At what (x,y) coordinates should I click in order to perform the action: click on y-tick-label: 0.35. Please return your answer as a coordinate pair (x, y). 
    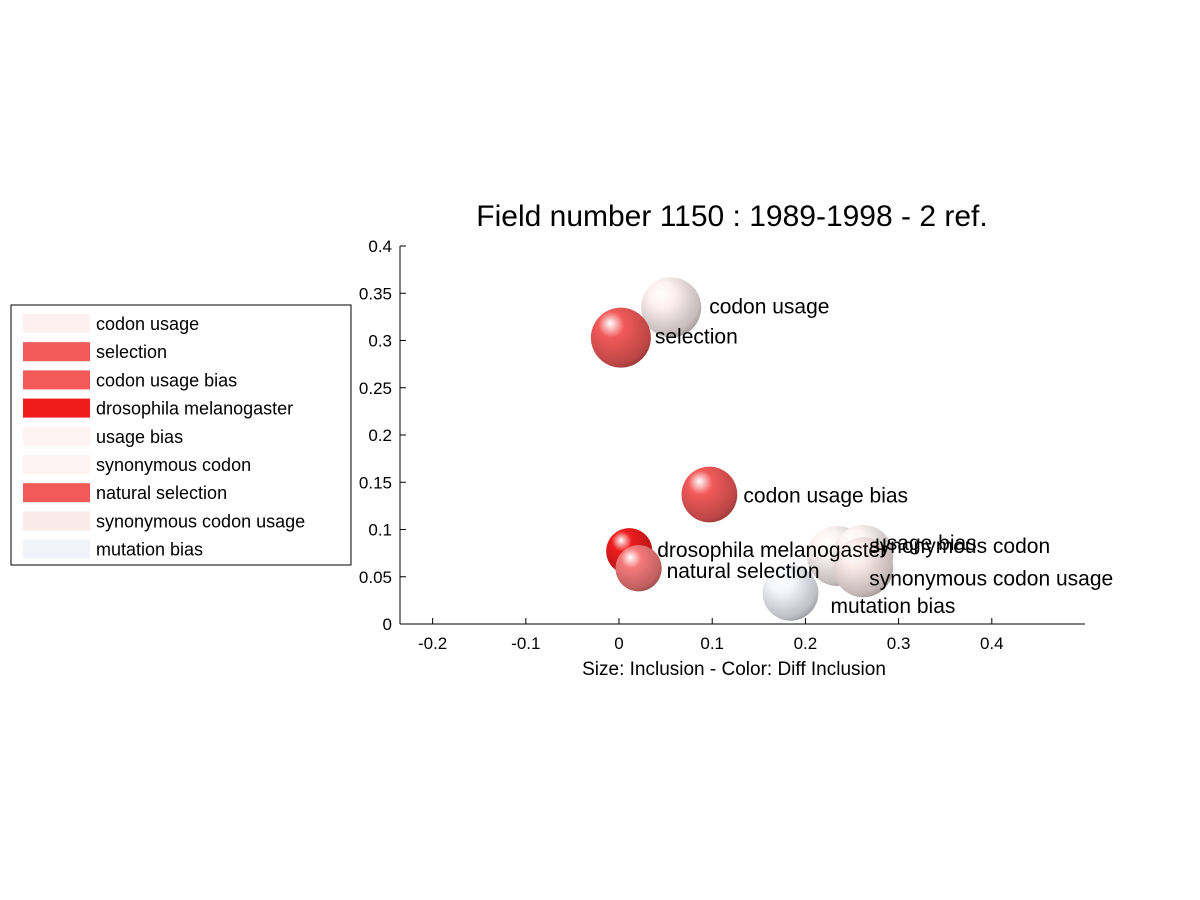
    Looking at the image, I should click on (375, 293).